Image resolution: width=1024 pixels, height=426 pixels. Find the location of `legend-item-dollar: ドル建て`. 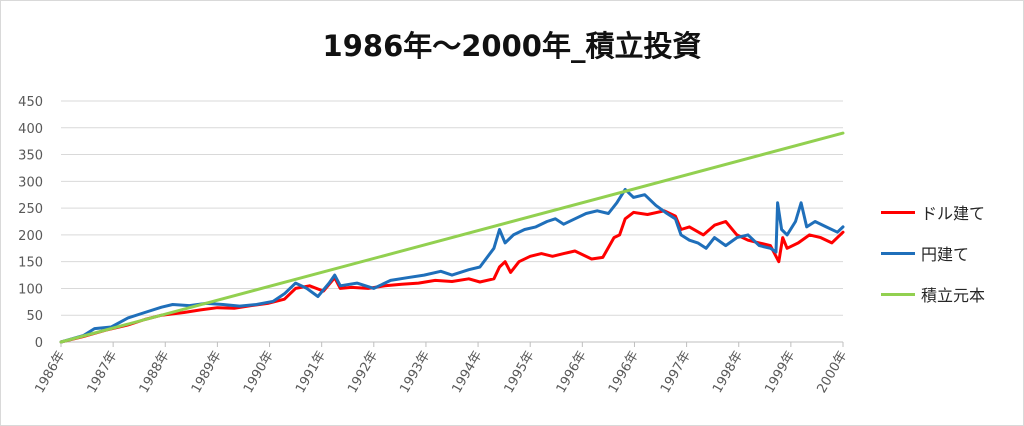

legend-item-dollar: ドル建て is located at coordinates (951, 212).